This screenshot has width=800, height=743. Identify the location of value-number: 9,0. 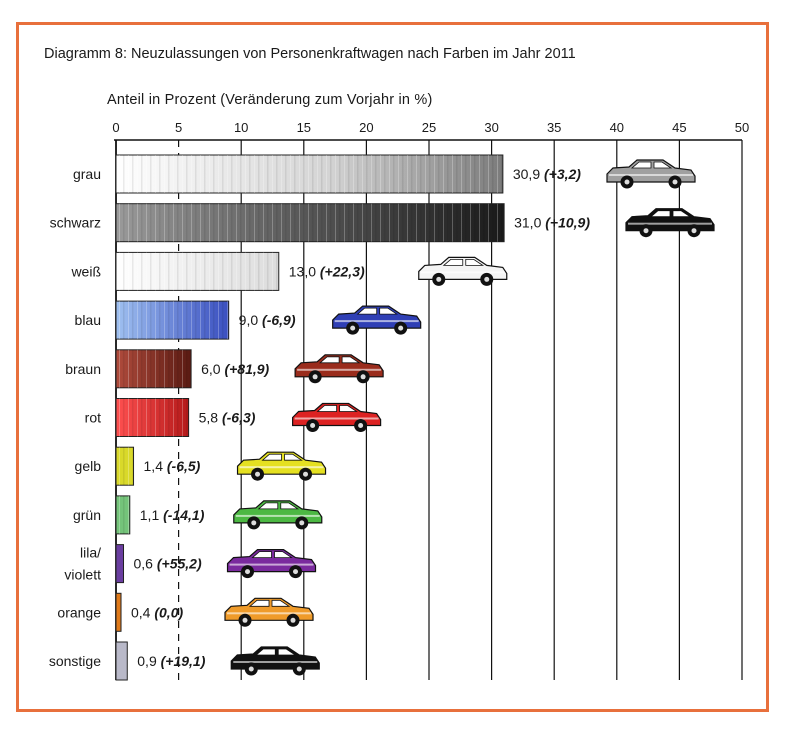
(250, 320).